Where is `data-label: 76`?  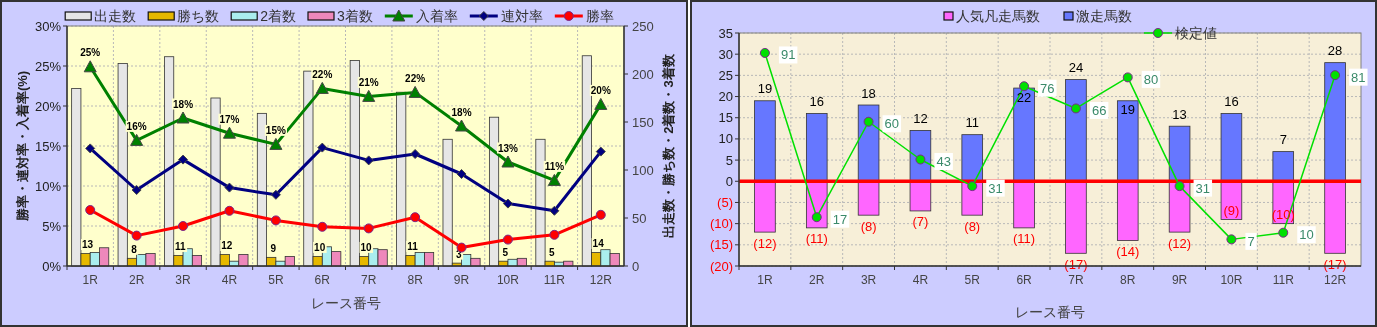
data-label: 76 is located at coordinates (1047, 88).